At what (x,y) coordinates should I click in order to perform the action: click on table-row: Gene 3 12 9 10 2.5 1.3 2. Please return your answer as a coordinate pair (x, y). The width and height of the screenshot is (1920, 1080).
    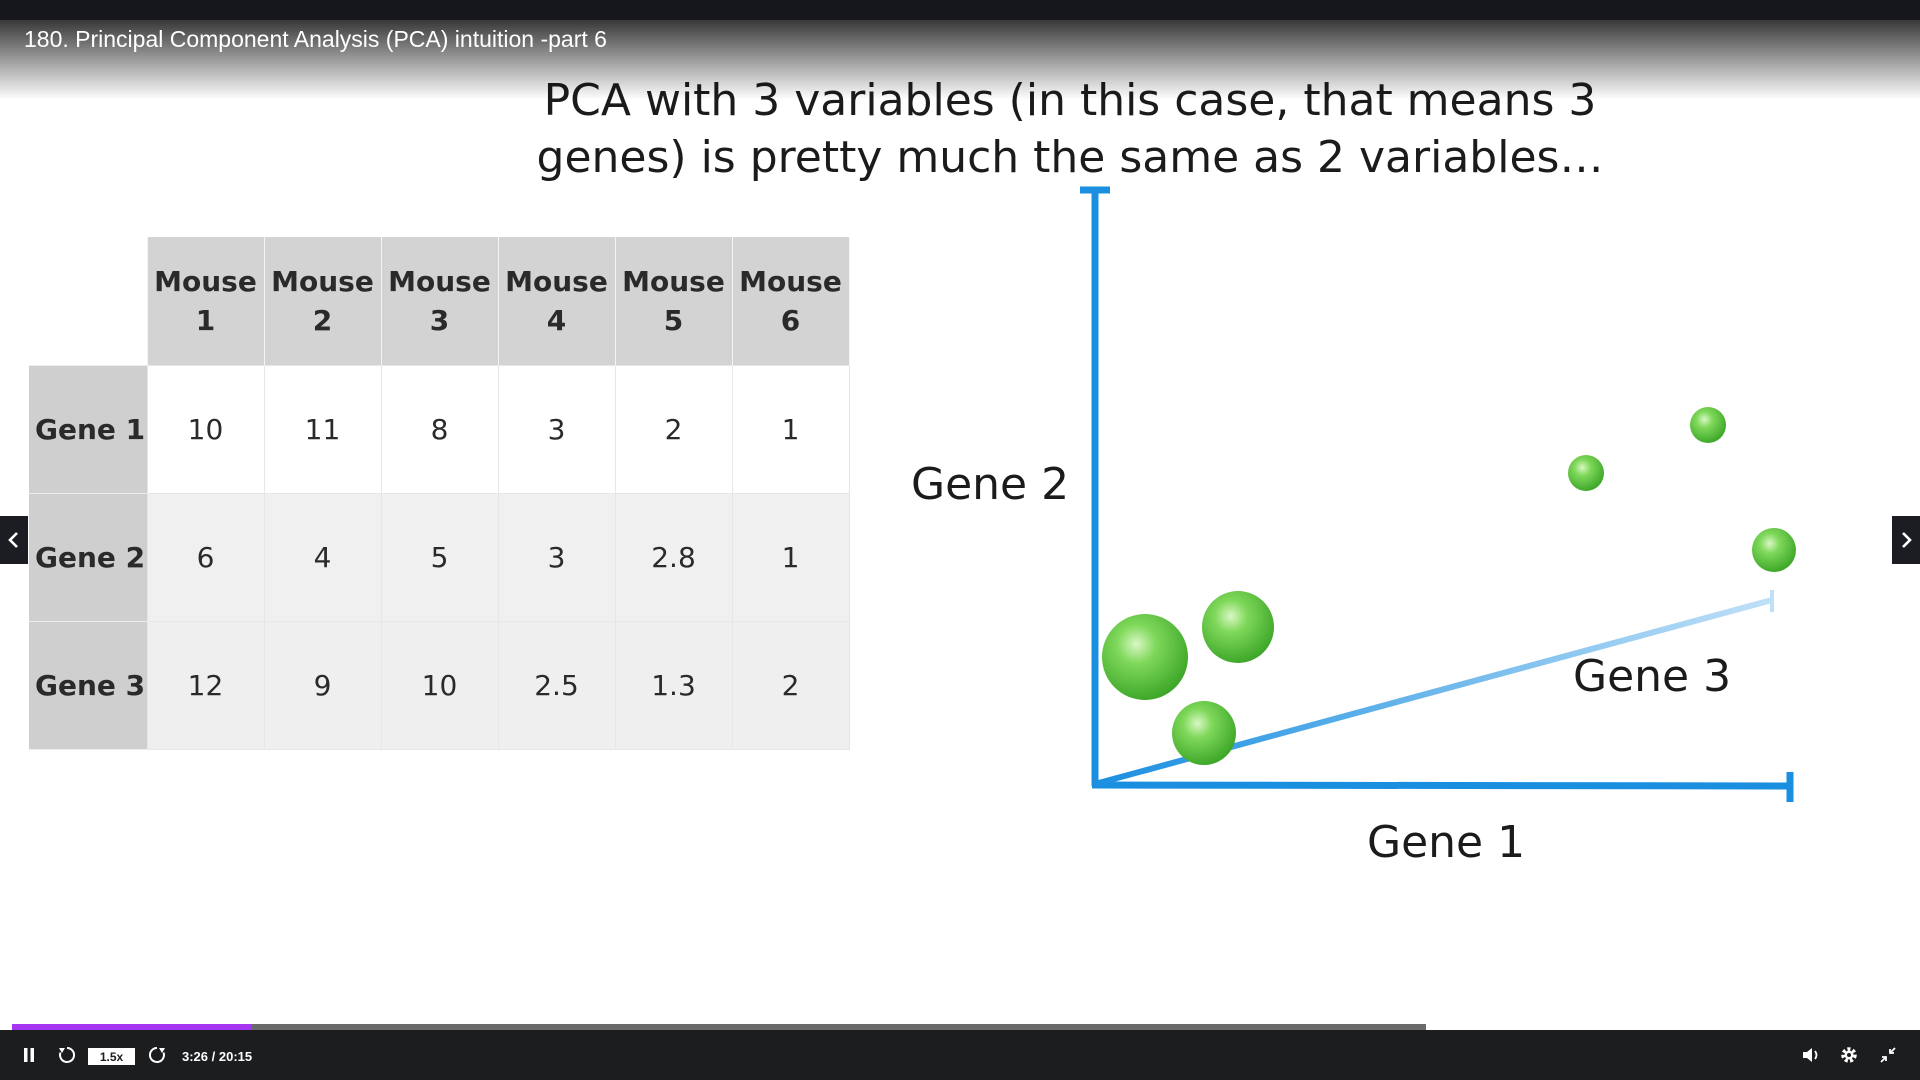
    Looking at the image, I should click on (439, 685).